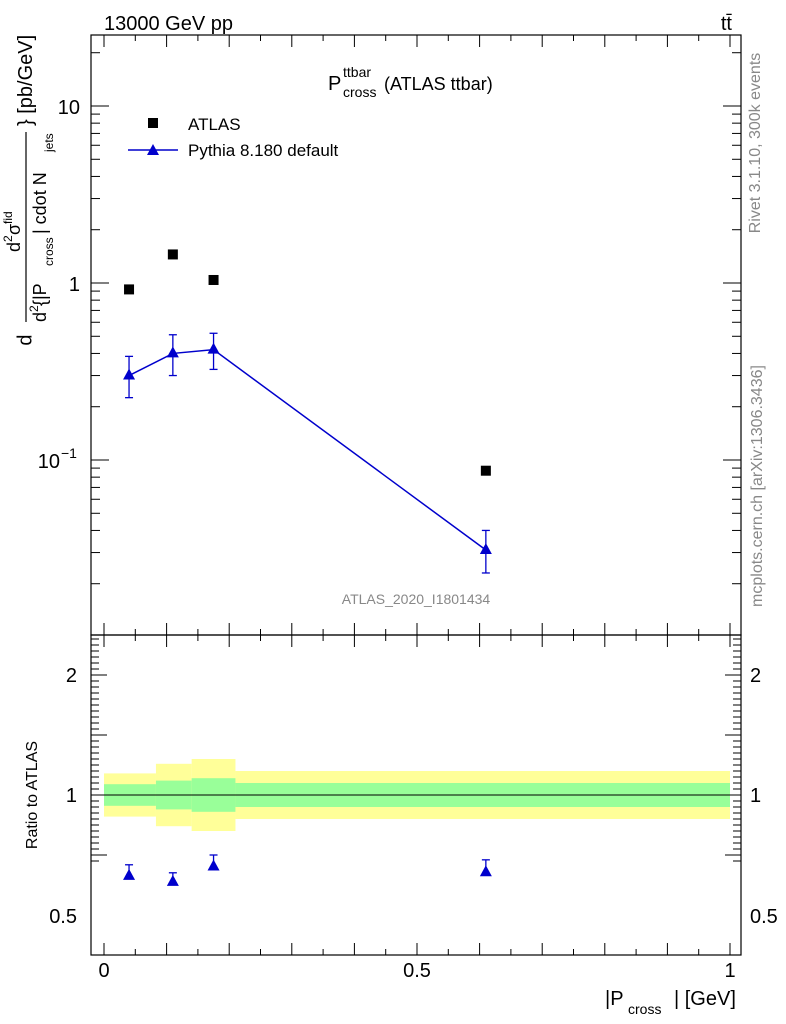  Describe the element at coordinates (417, 971) in the screenshot. I see `x-tick-label-0.5: 0.5` at that location.